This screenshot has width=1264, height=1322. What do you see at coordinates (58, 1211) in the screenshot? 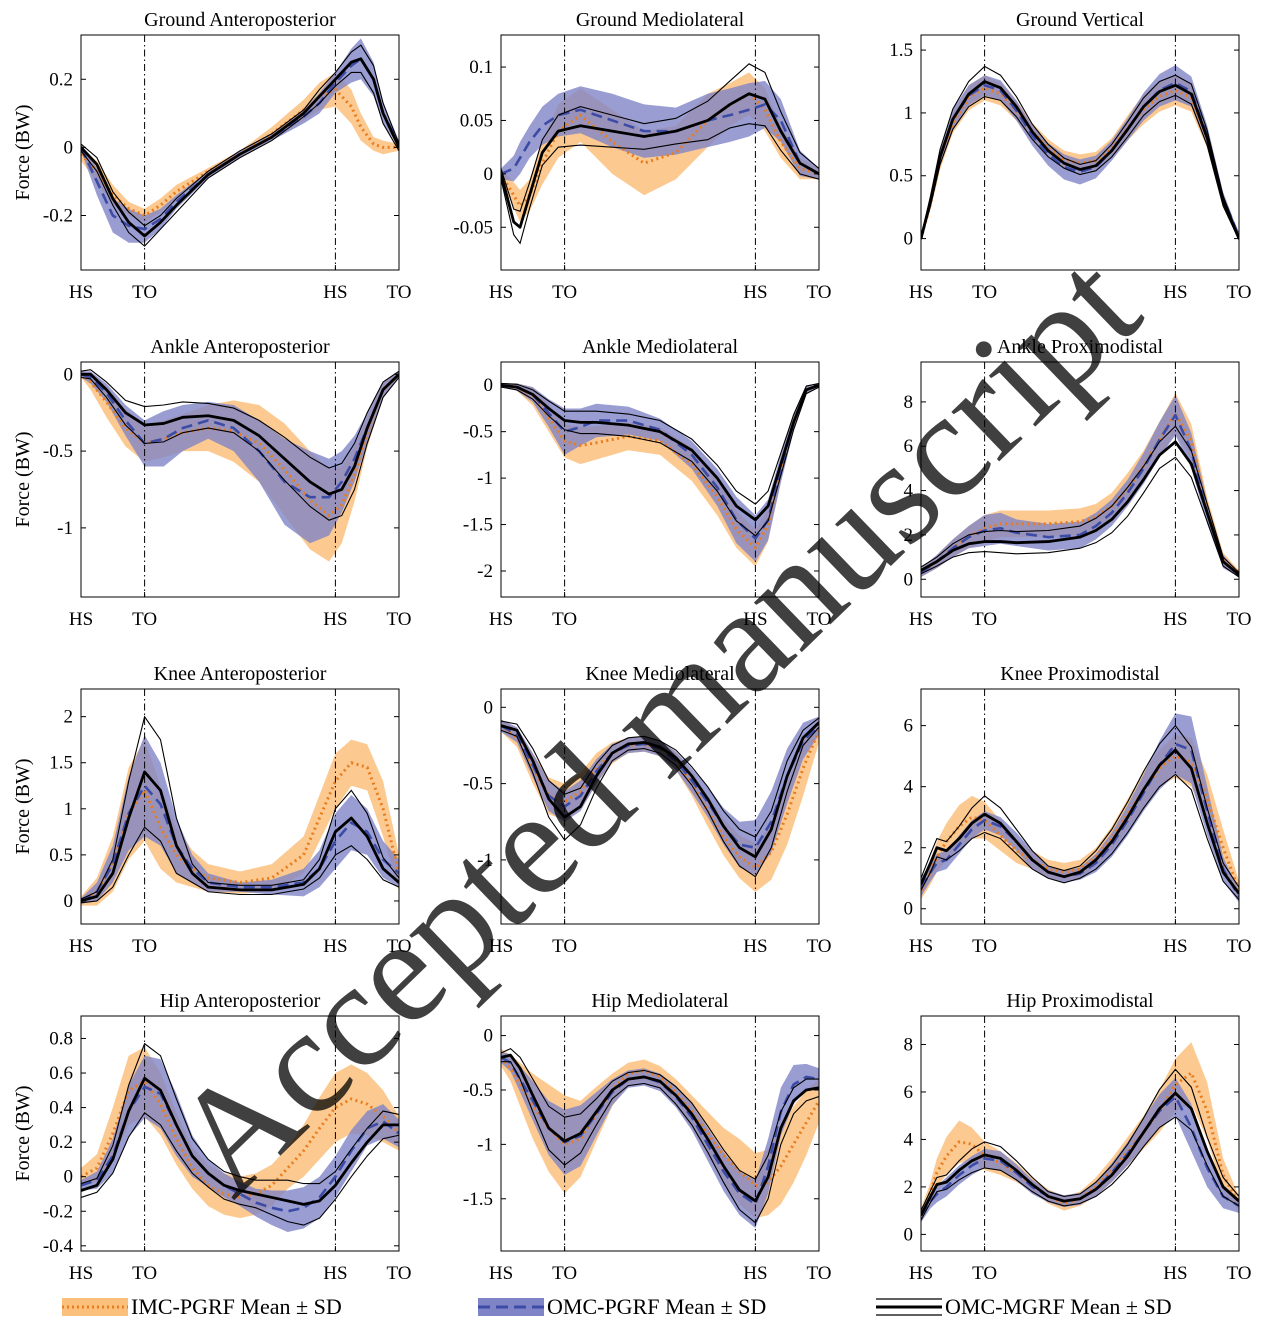
I see `y-tick-label: -0.2` at bounding box center [58, 1211].